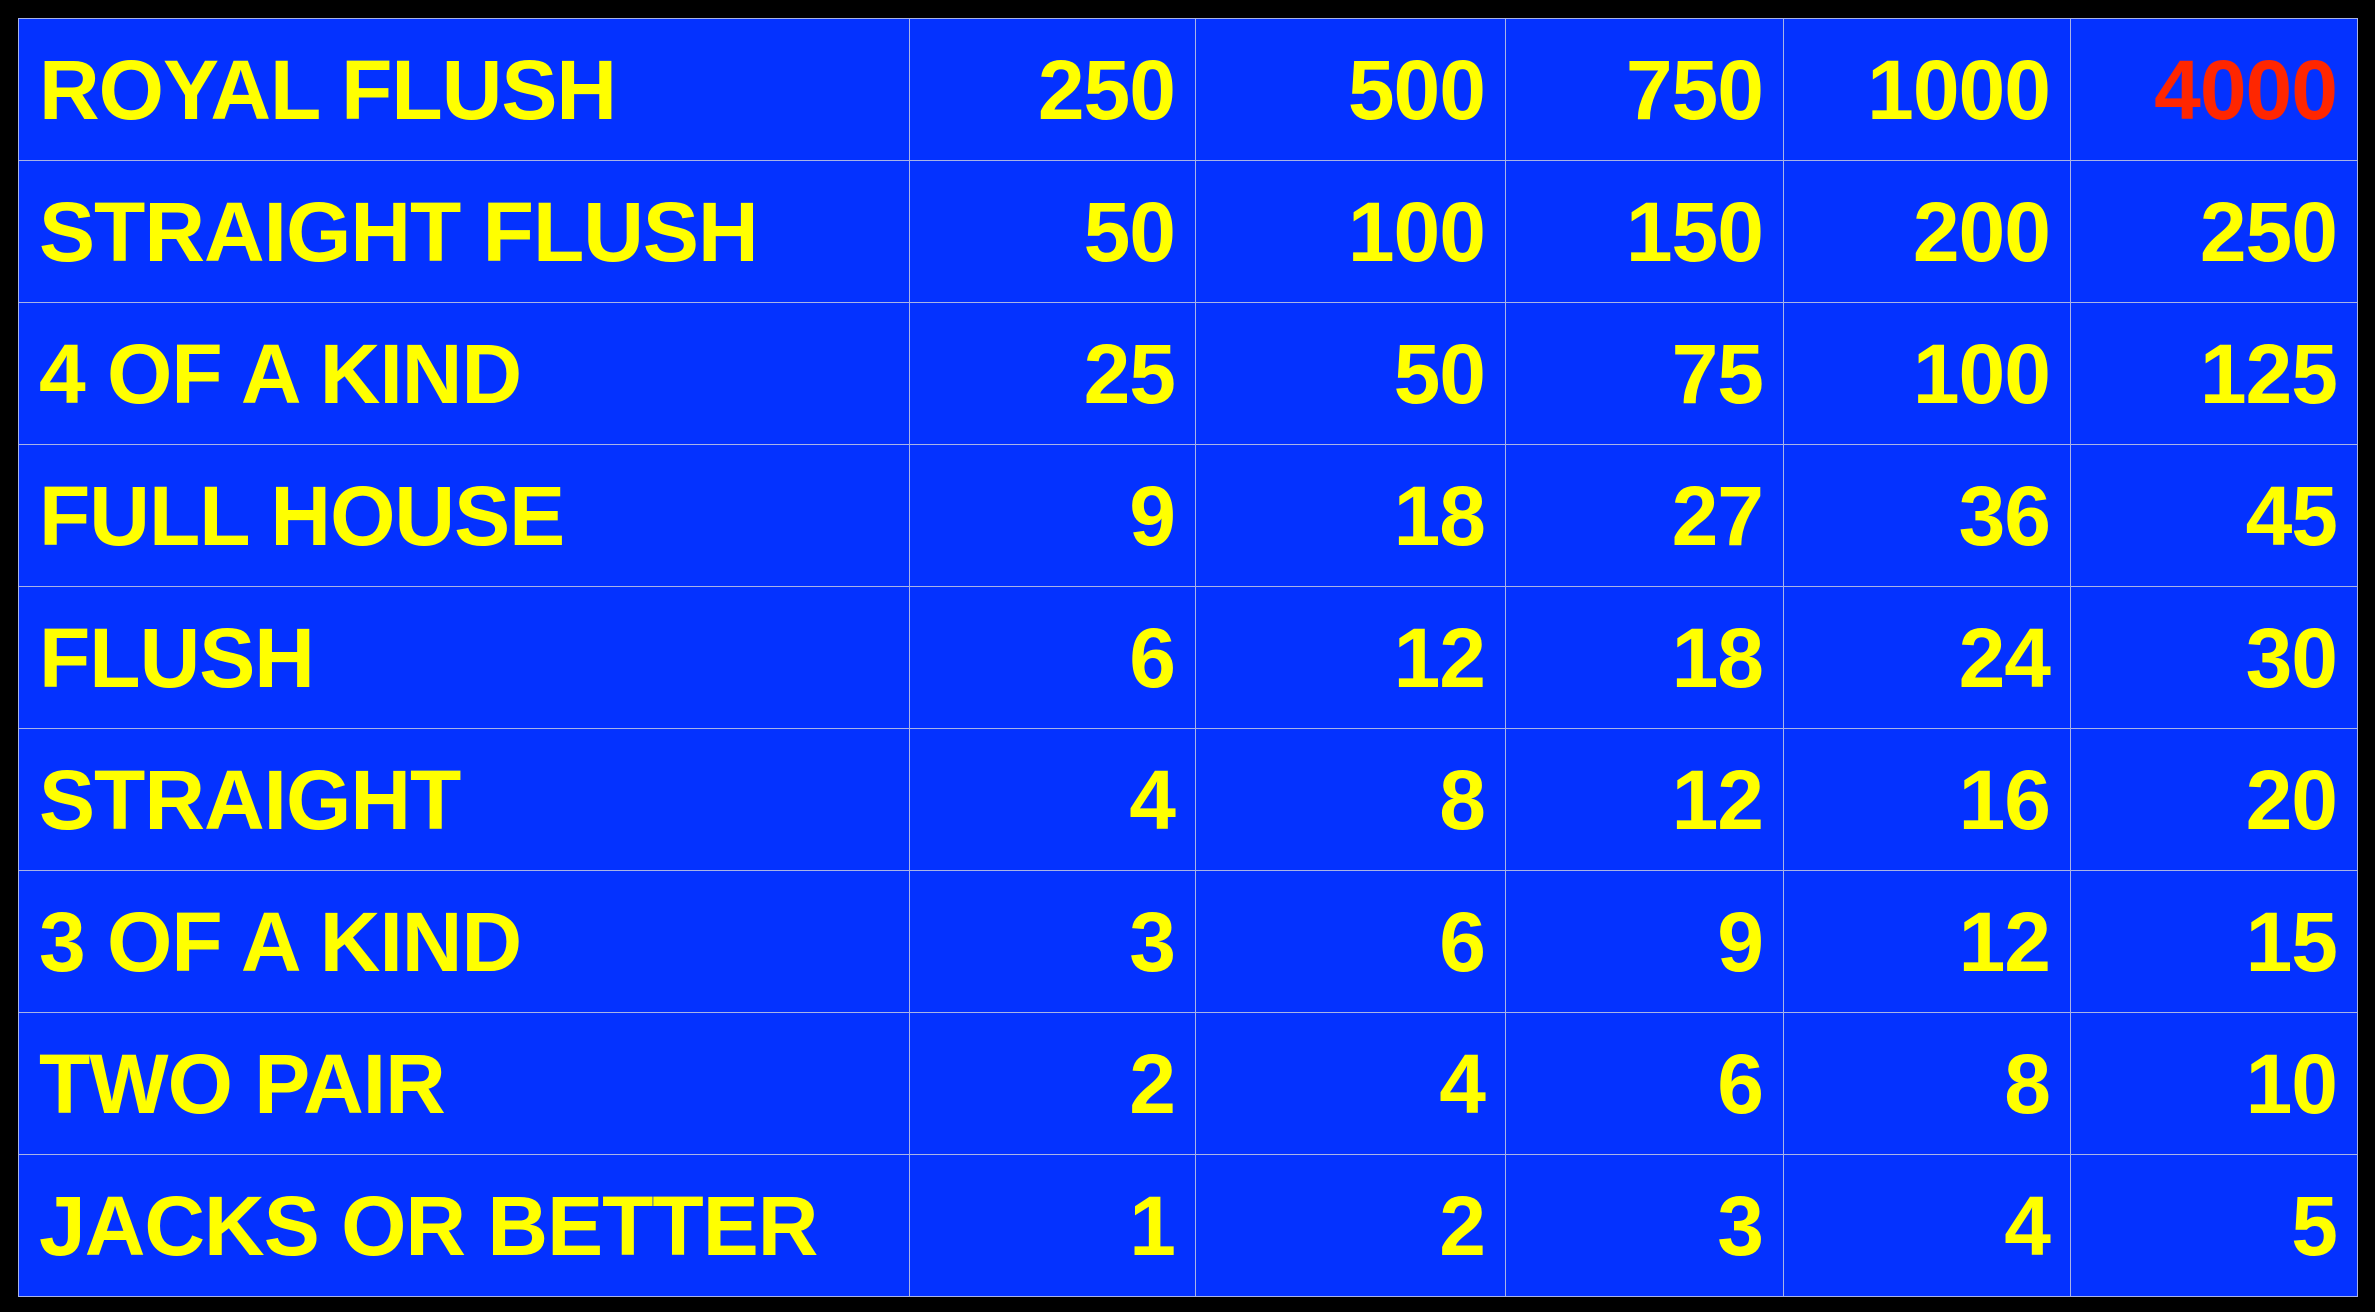  Describe the element at coordinates (464, 373) in the screenshot. I see `hand-name: 4 OF A KIND` at that location.